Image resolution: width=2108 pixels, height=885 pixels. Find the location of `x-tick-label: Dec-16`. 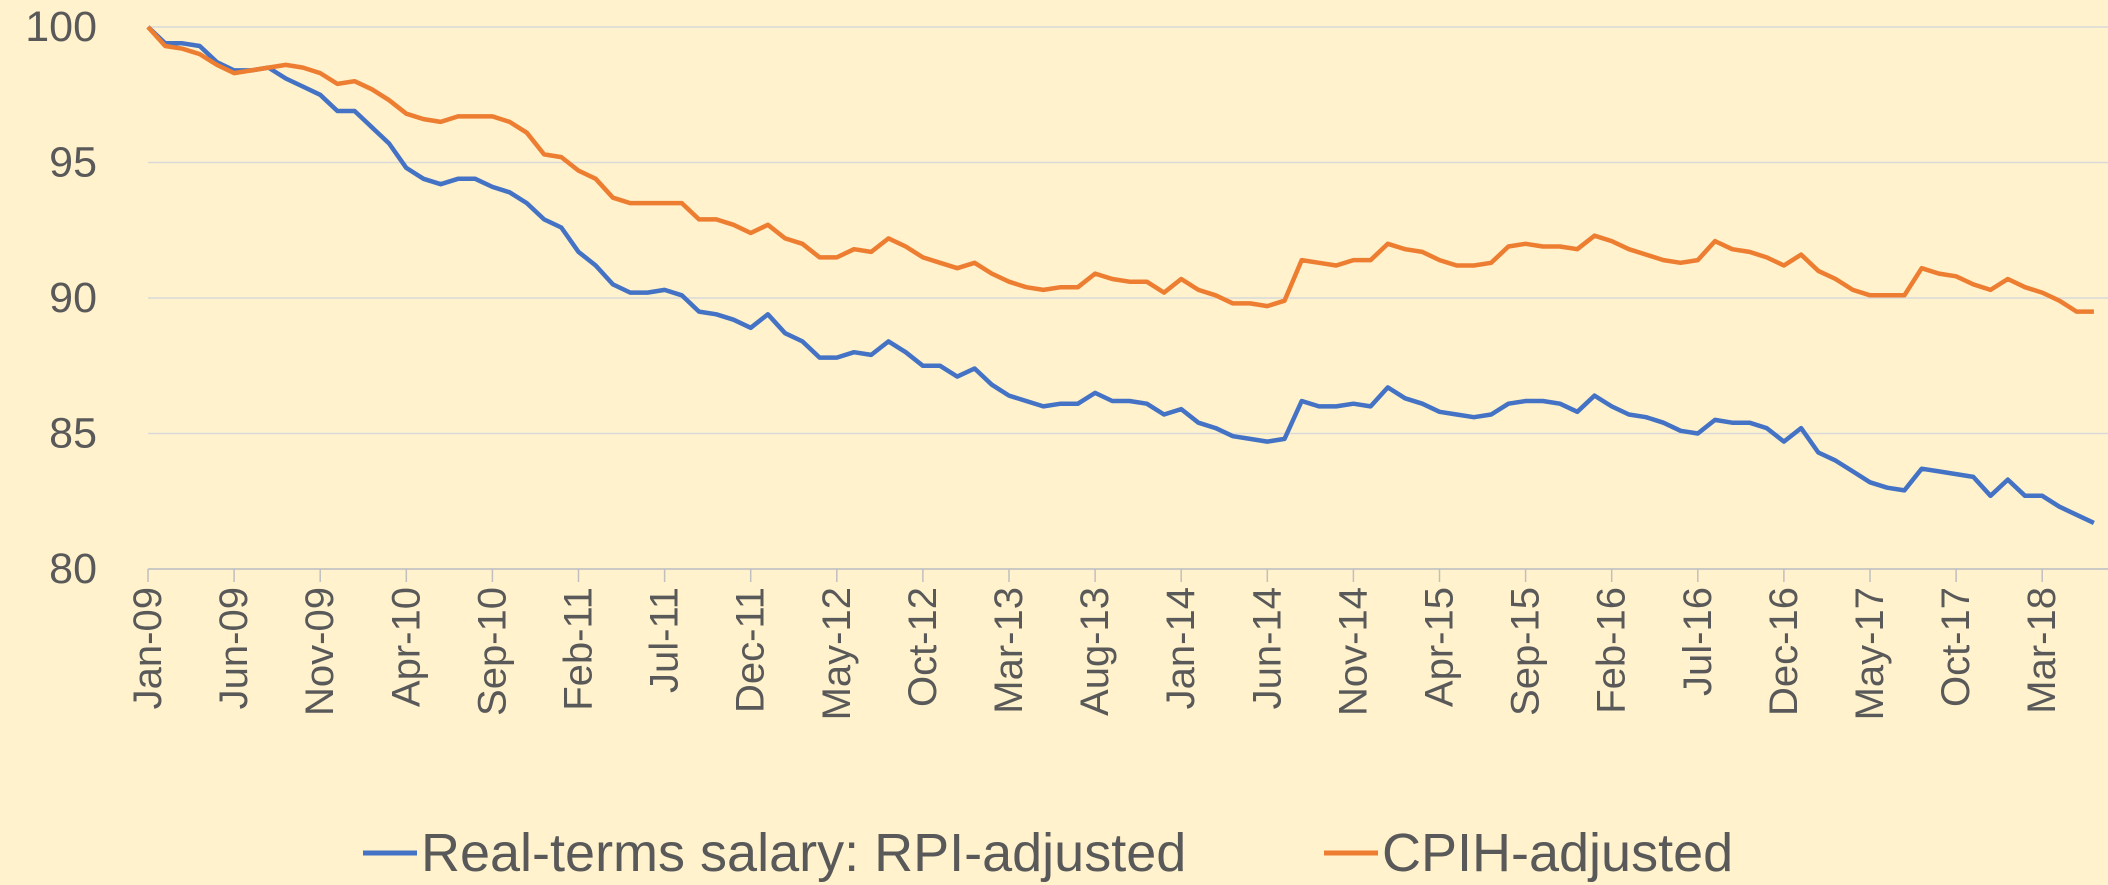

x-tick-label: Dec-16 is located at coordinates (1784, 651).